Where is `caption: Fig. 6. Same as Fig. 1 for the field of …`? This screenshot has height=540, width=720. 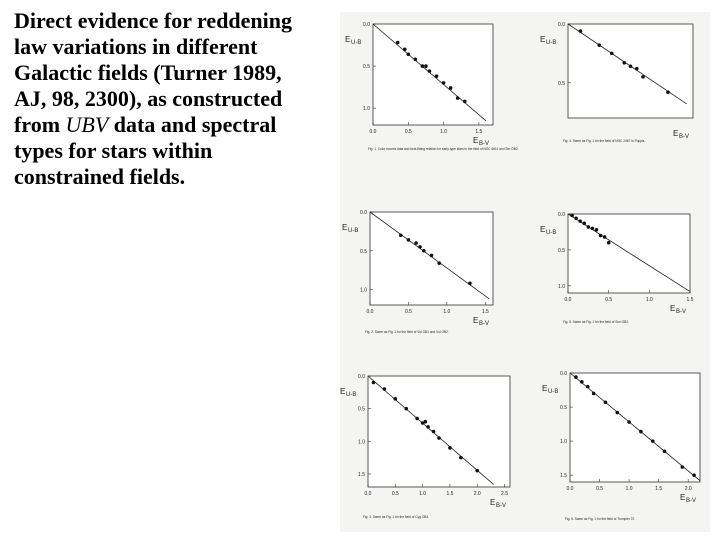
caption: Fig. 6. Same as Fig. 1 for the field of … is located at coordinates (600, 519).